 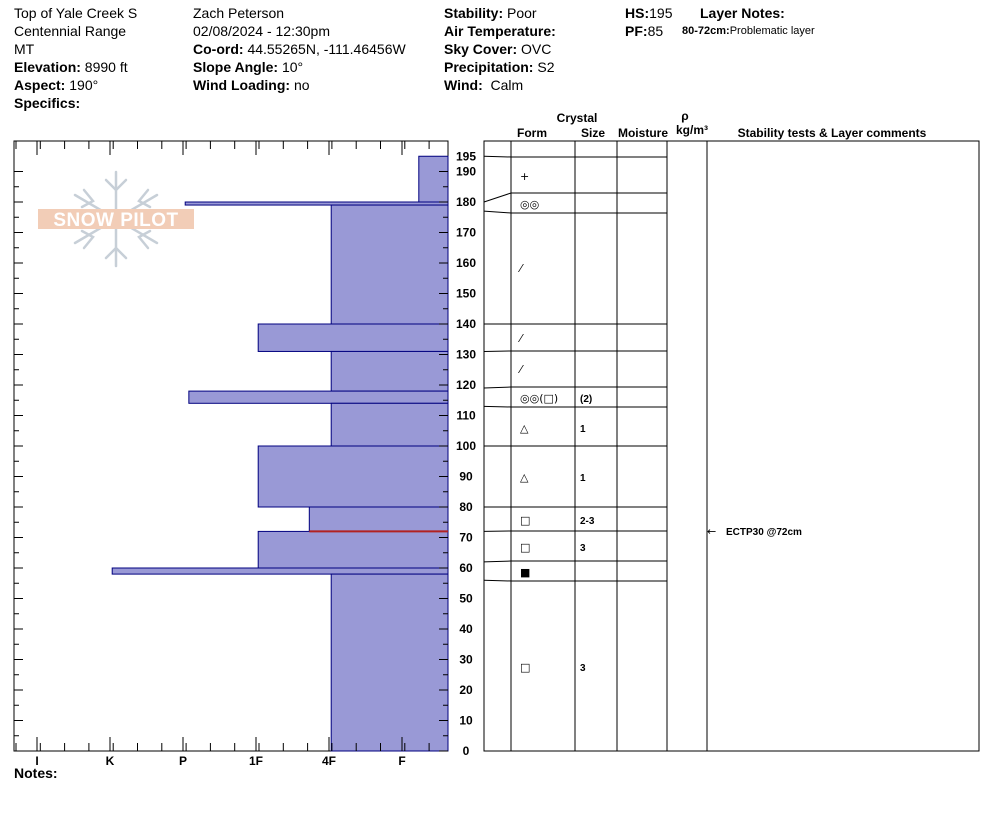 I want to click on size-header: Size, so click(x=593, y=133).